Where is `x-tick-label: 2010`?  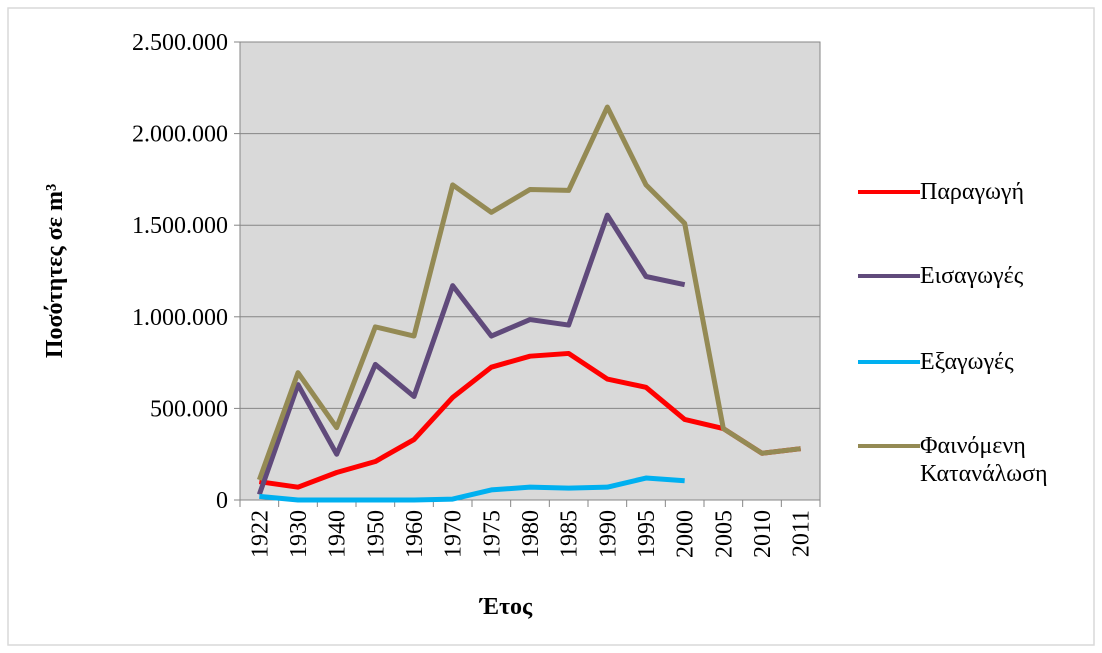 x-tick-label: 2010 is located at coordinates (763, 534).